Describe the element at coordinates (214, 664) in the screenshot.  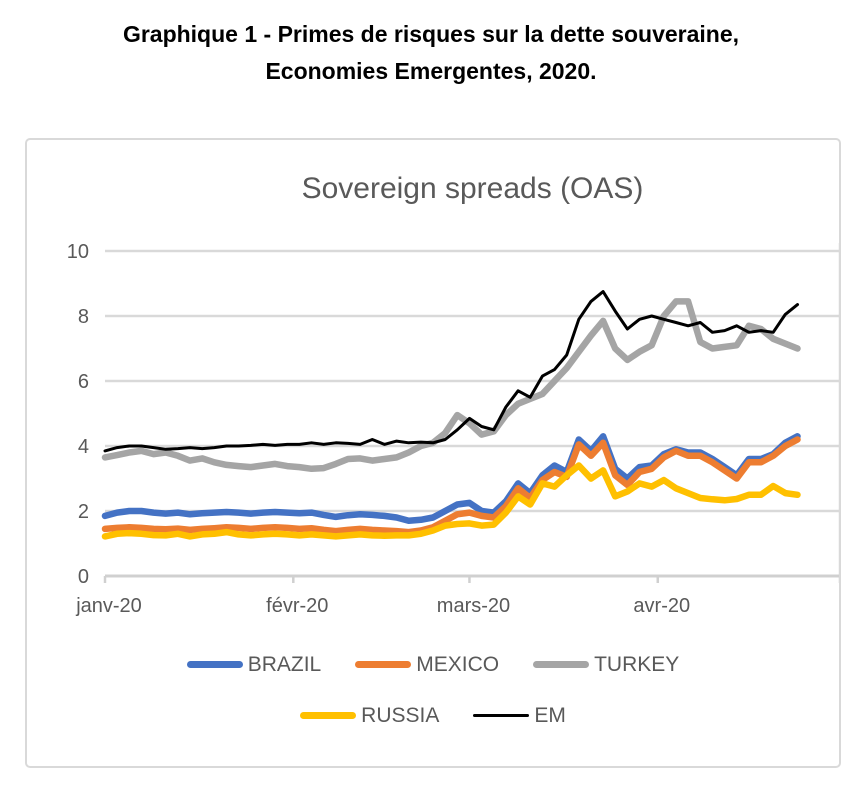
I see `legend-swatch-brazil` at that location.